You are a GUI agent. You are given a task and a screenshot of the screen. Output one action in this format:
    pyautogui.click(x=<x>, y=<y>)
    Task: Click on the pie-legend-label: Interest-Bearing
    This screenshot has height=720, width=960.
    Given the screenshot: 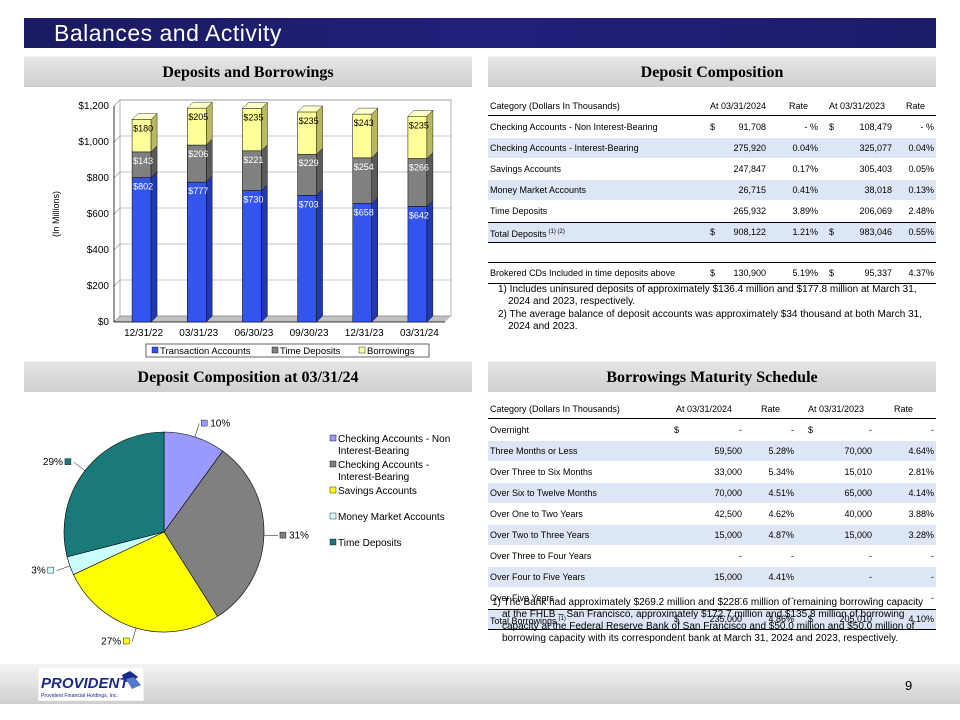 What is the action you would take?
    pyautogui.click(x=373, y=477)
    